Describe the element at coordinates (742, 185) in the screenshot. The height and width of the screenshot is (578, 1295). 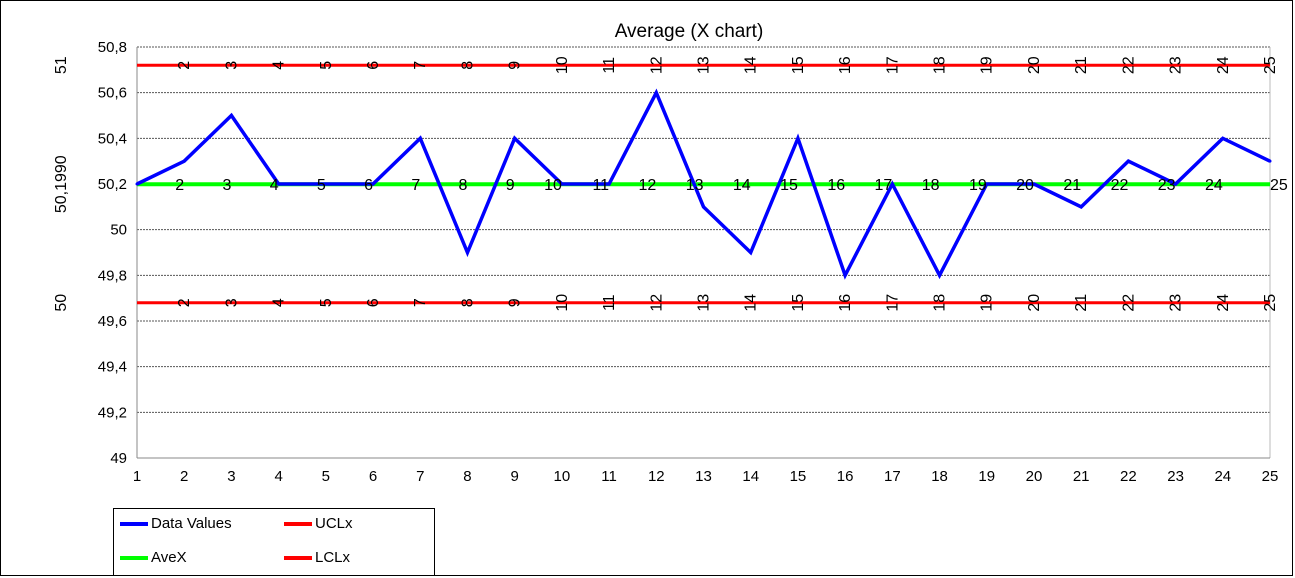
I see `avex-point-label: 14` at that location.